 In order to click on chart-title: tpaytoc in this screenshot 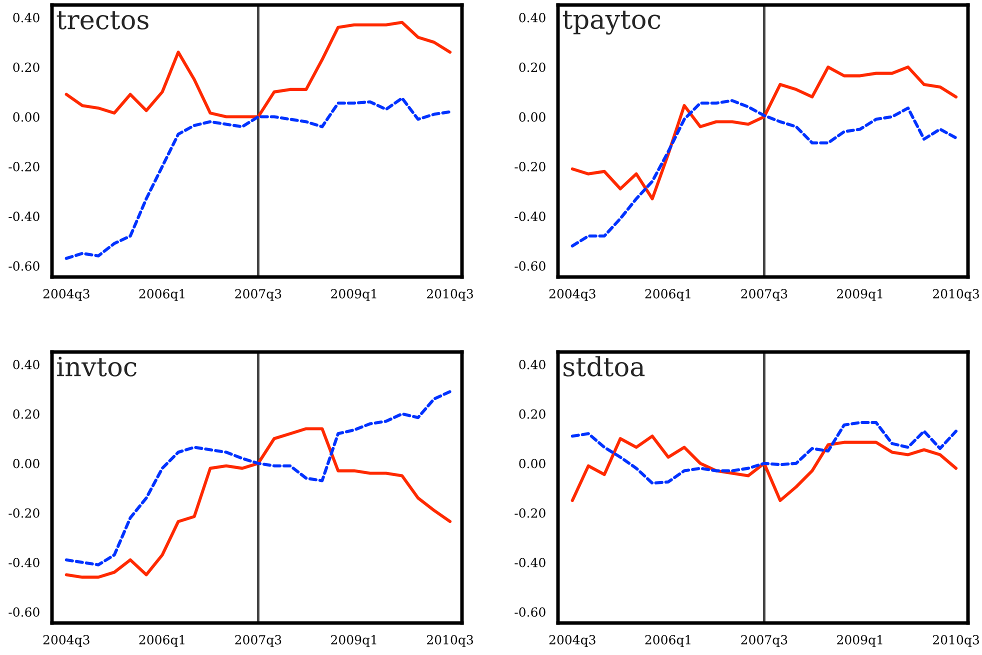, I will do `click(611, 22)`.